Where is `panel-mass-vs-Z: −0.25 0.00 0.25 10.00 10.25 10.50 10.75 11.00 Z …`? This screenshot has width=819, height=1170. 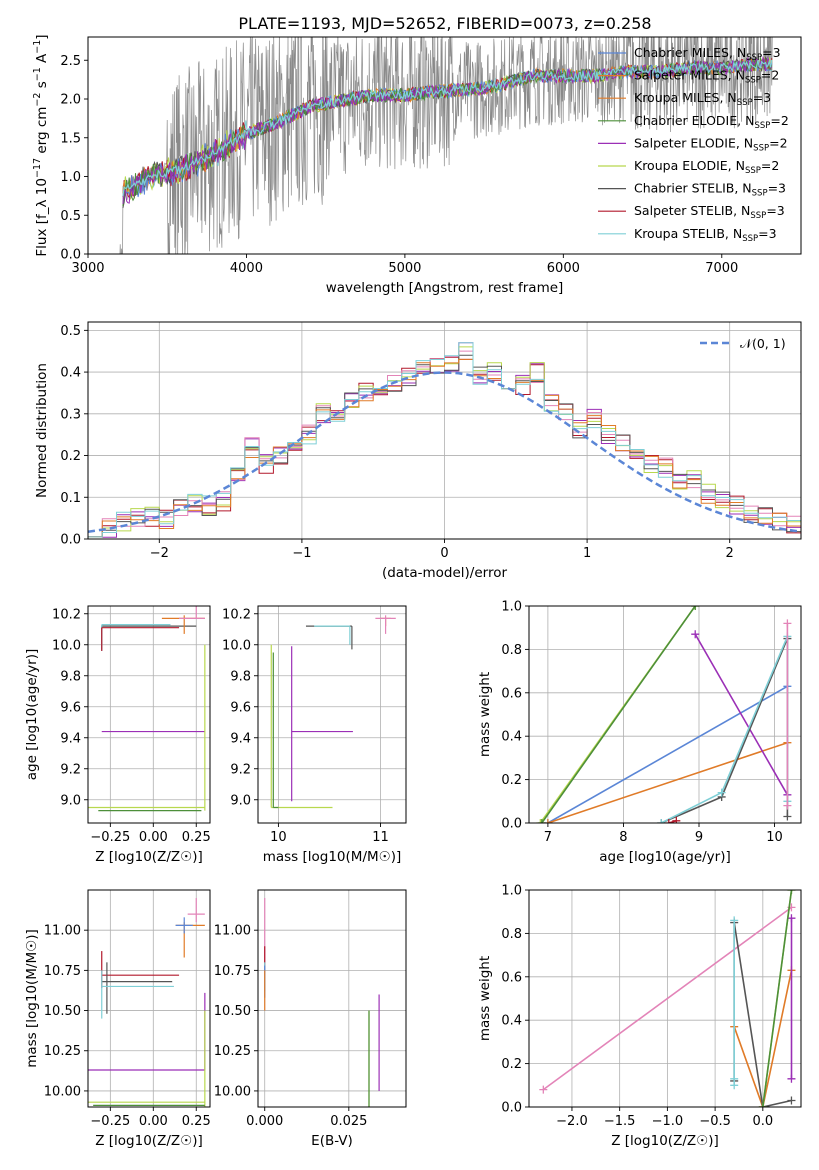
panel-mass-vs-Z: −0.25 0.00 0.25 10.00 10.25 10.50 10.75 11.00 Z … is located at coordinates (117, 1019).